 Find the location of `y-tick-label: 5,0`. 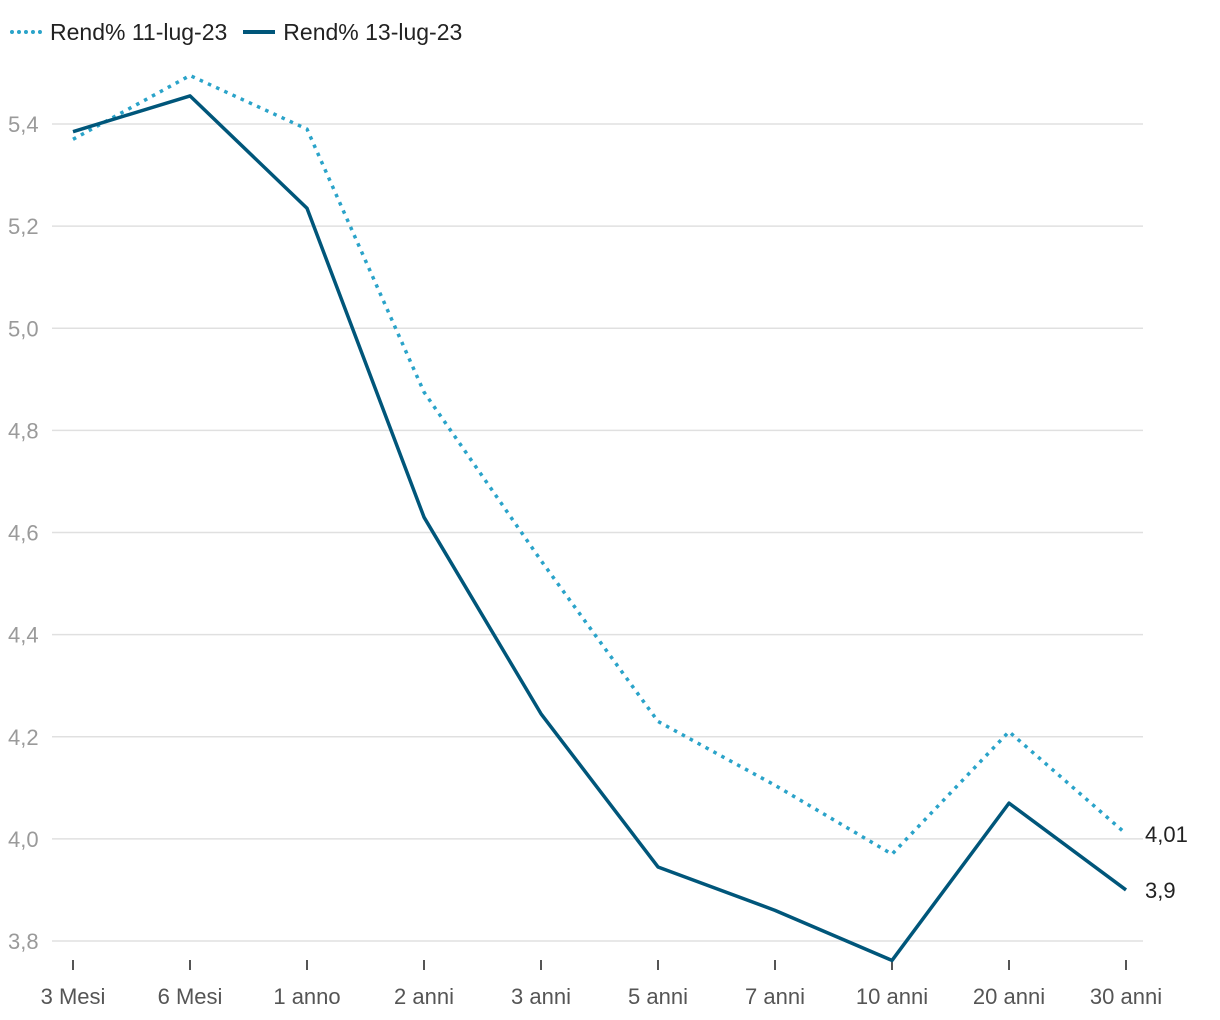

y-tick-label: 5,0 is located at coordinates (23, 328).